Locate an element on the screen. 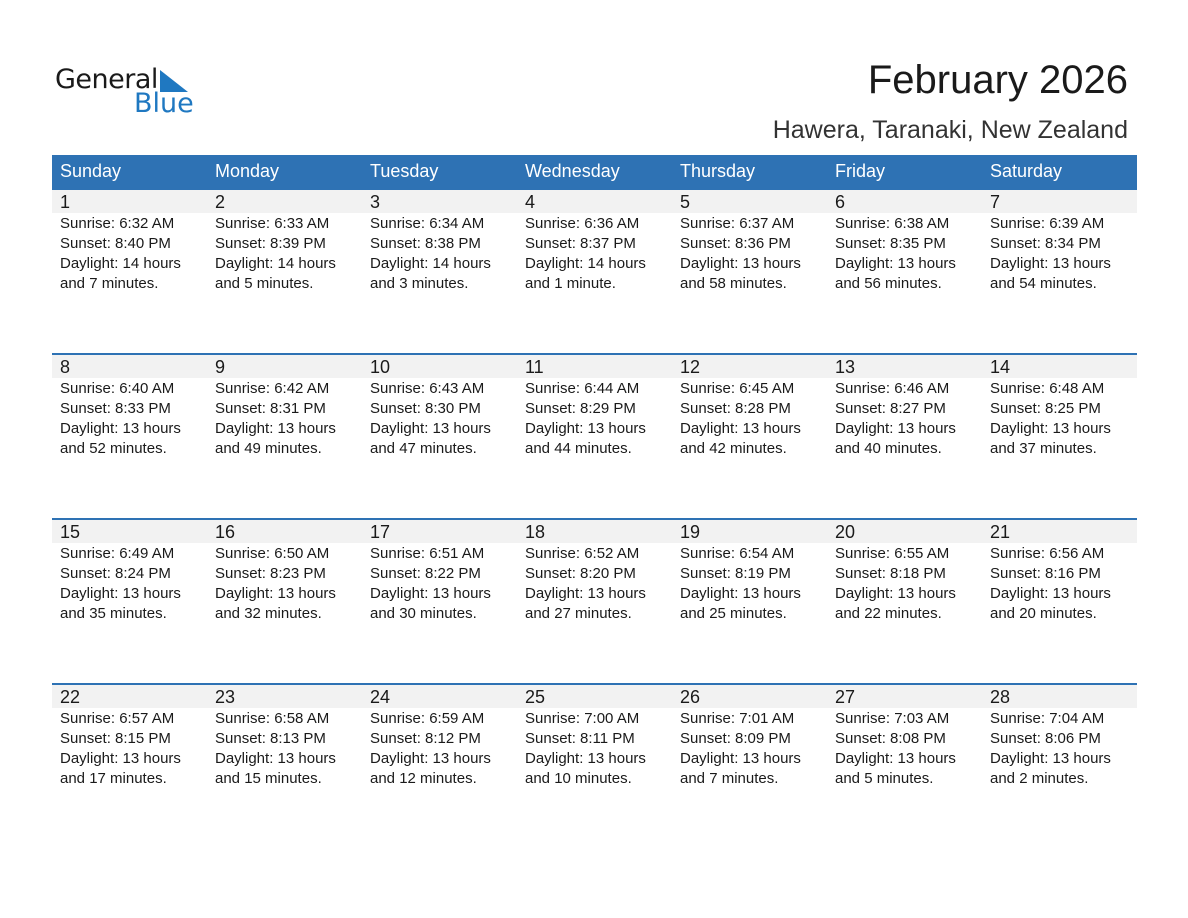 This screenshot has height=918, width=1188. logo-text-general: General is located at coordinates (106, 79).